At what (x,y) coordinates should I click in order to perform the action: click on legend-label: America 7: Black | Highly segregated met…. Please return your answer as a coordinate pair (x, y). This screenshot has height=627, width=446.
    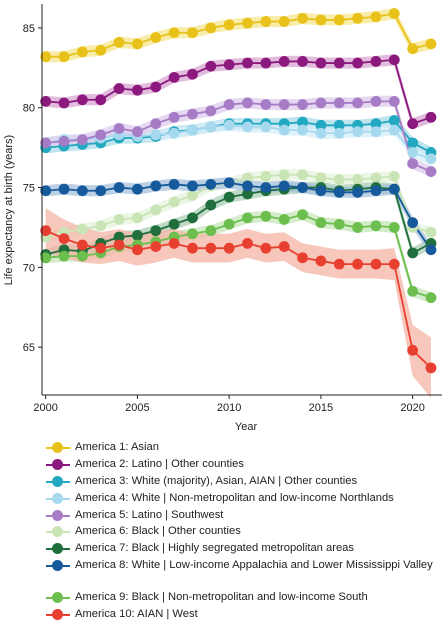
    Looking at the image, I should click on (214, 548).